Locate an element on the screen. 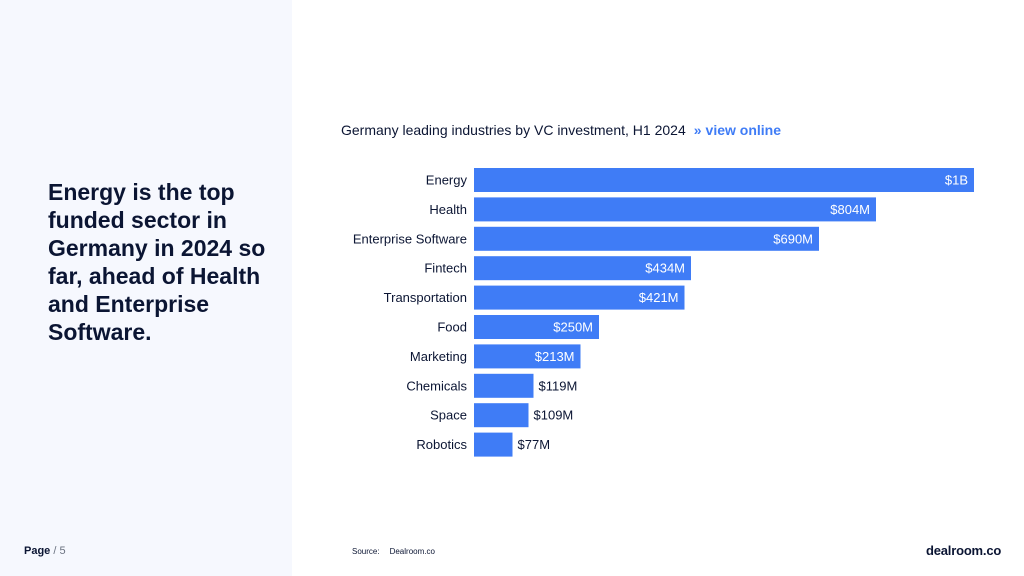  value-label-energy: $1B is located at coordinates (956, 180).